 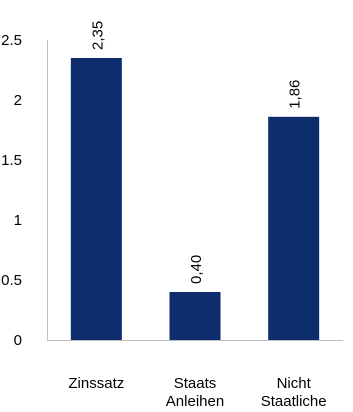 I want to click on category-label-line: Anleihen, so click(x=195, y=401).